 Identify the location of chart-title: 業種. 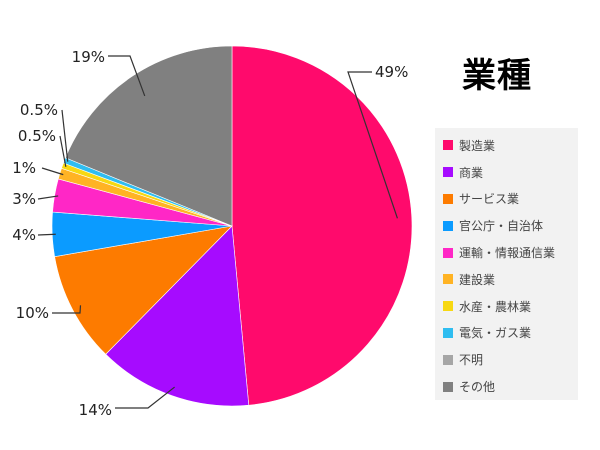
(497, 76).